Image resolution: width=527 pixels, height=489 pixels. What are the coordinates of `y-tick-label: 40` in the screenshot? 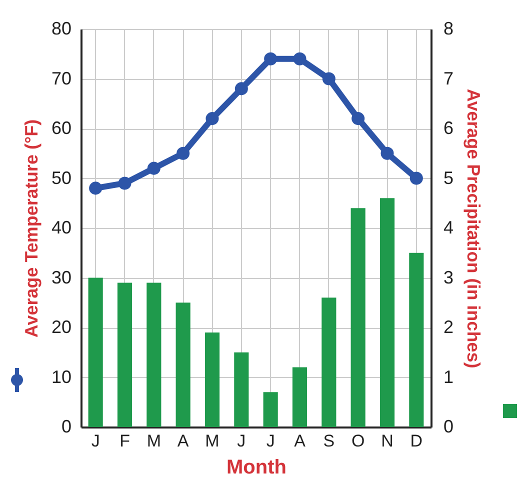 It's located at (61, 228).